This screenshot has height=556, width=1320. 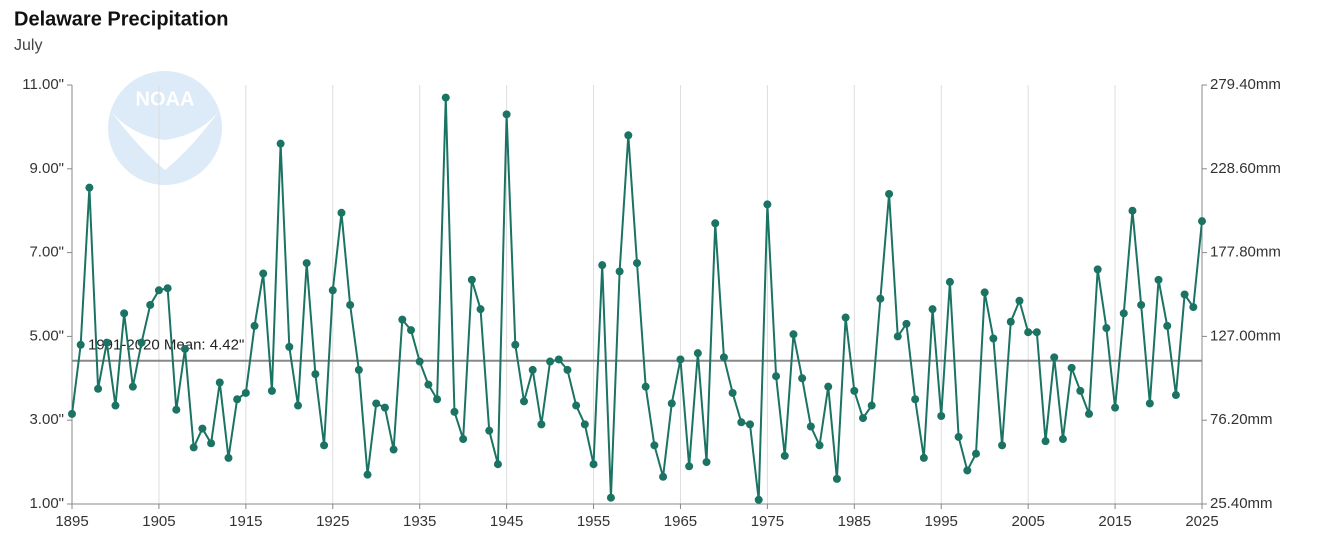 What do you see at coordinates (593, 521) in the screenshot?
I see `x-tick-label: 1955` at bounding box center [593, 521].